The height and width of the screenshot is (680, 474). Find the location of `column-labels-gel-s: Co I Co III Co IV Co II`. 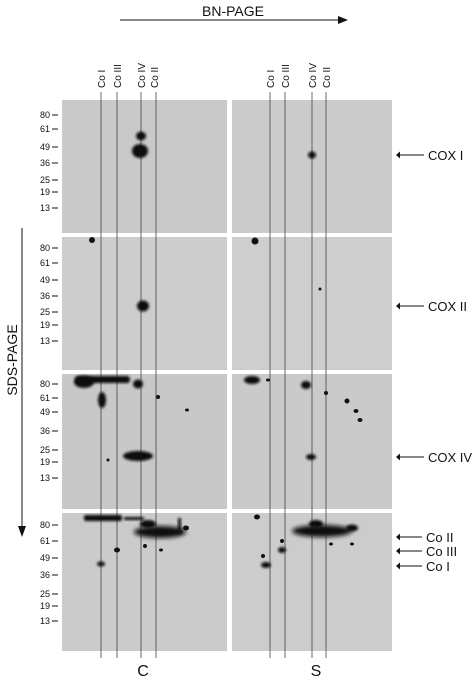

column-labels-gel-s: Co I Co III Co IV Co II is located at coordinates (299, 75).